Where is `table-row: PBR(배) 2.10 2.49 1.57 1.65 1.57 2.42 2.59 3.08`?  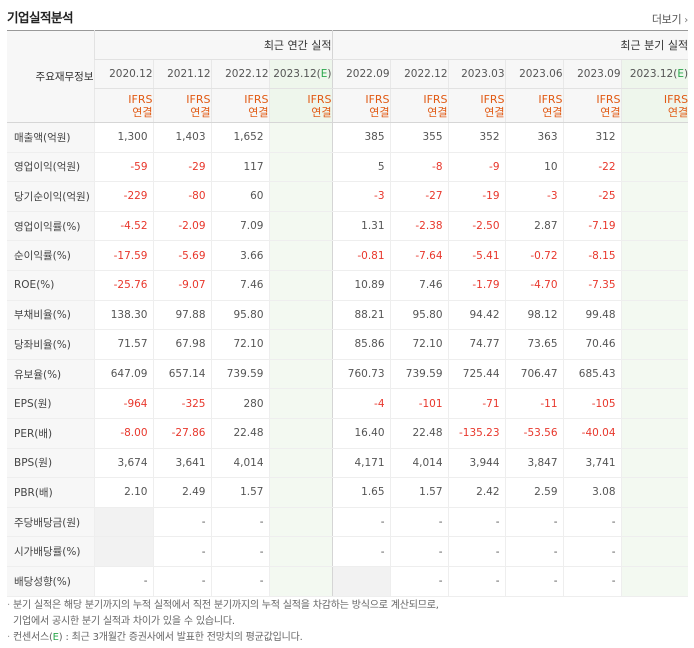
table-row: PBR(배) 2.10 2.49 1.57 1.65 1.57 2.42 2.59 3.08 is located at coordinates (348, 492).